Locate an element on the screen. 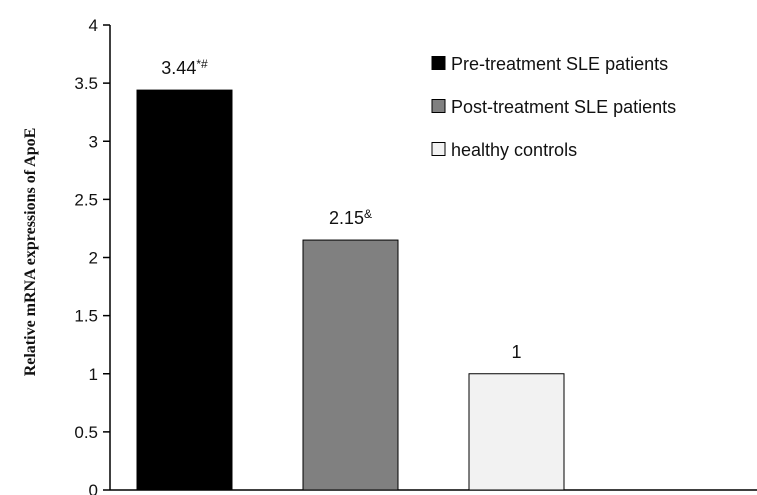  y-axis-label: Relative mRNA expressions of ApoE is located at coordinates (30, 252).